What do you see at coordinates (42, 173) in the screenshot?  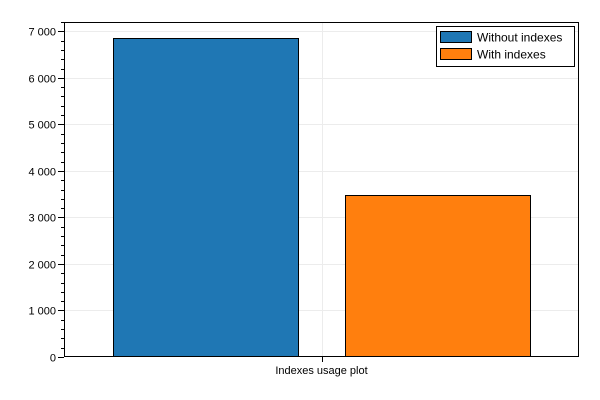 I see `y-tick-label: 4 000` at bounding box center [42, 173].